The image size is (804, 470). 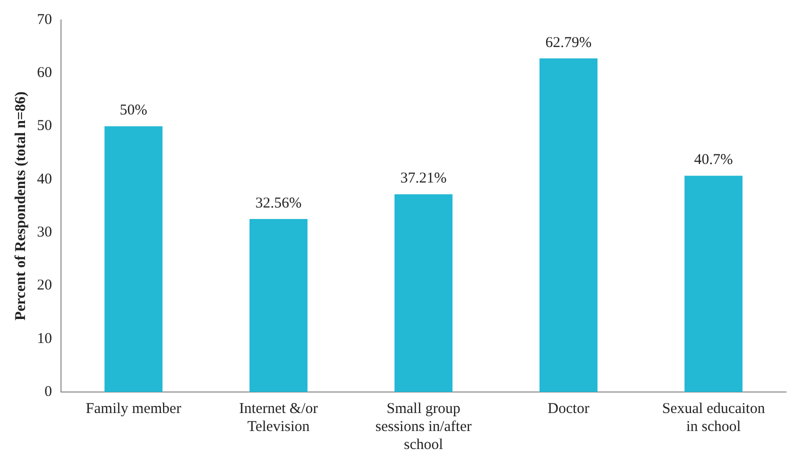 What do you see at coordinates (134, 110) in the screenshot?
I see `data-label: 50%` at bounding box center [134, 110].